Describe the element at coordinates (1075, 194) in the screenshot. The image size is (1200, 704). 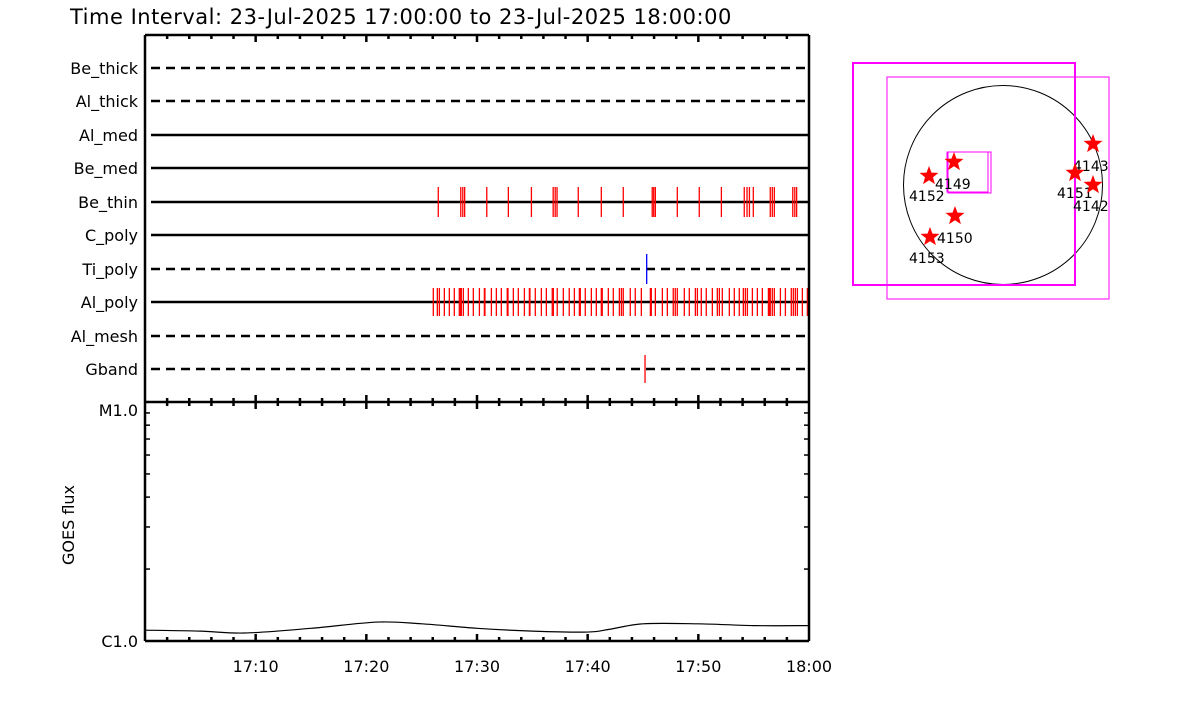
I see `active-region-label: 4151` at that location.